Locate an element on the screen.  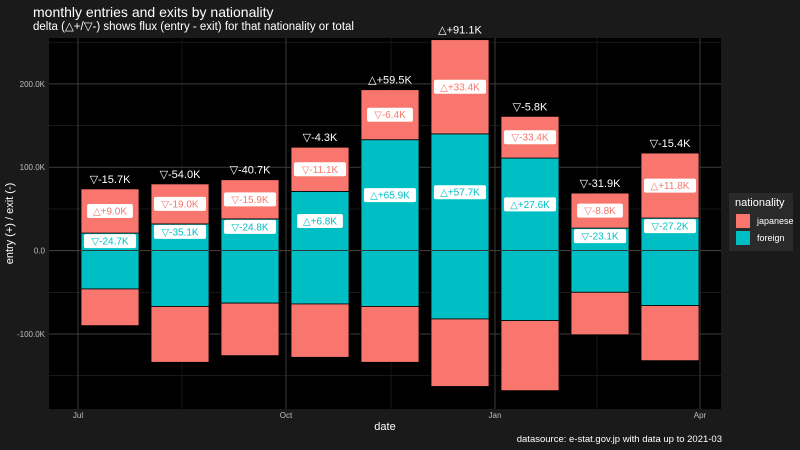
x-tick-label: Jan is located at coordinates (495, 415).